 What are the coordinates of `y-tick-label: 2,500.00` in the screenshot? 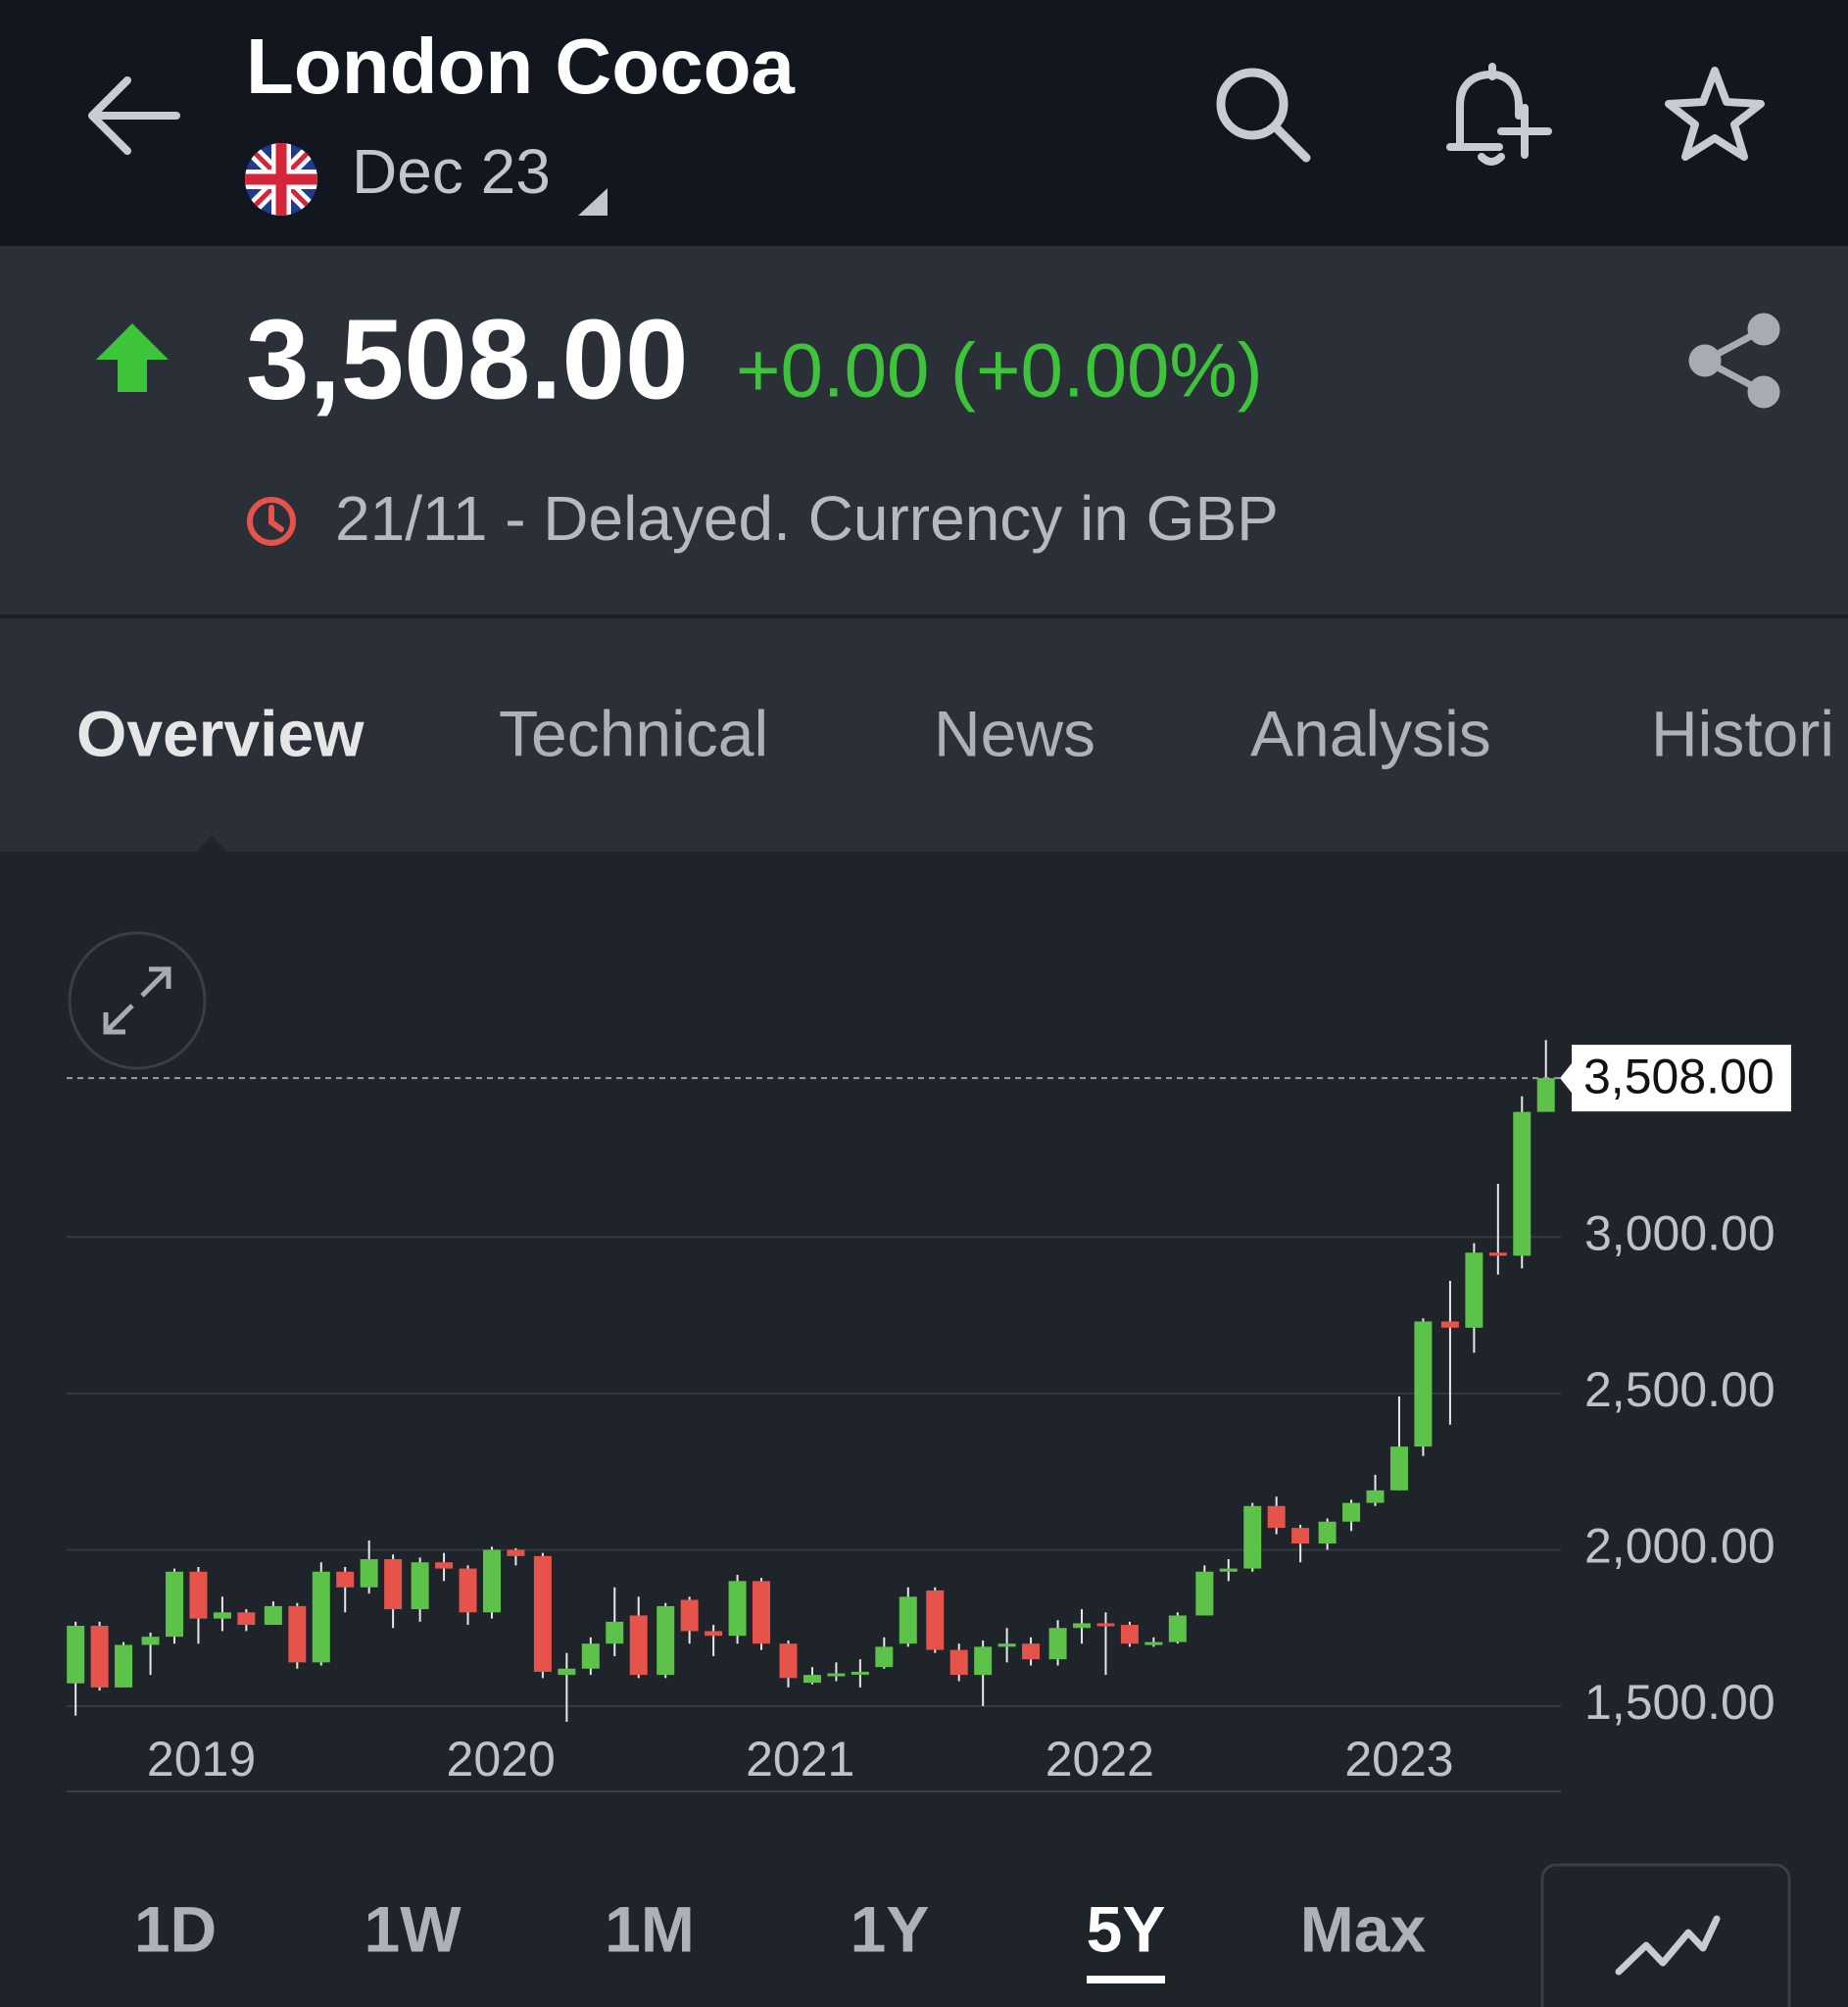 It's located at (1680, 1389).